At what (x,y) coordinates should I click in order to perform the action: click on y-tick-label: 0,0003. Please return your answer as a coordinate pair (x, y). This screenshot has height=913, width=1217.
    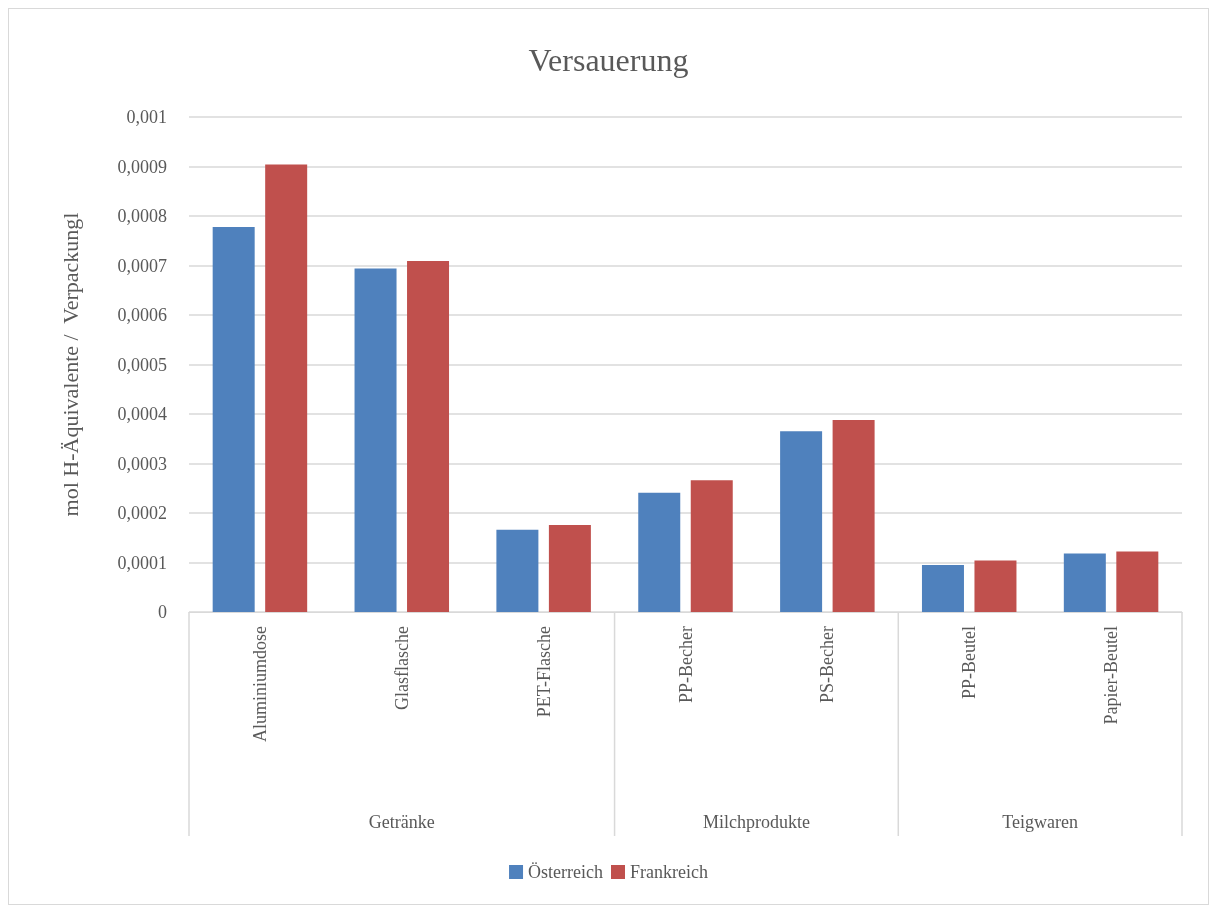
    Looking at the image, I should click on (142, 463).